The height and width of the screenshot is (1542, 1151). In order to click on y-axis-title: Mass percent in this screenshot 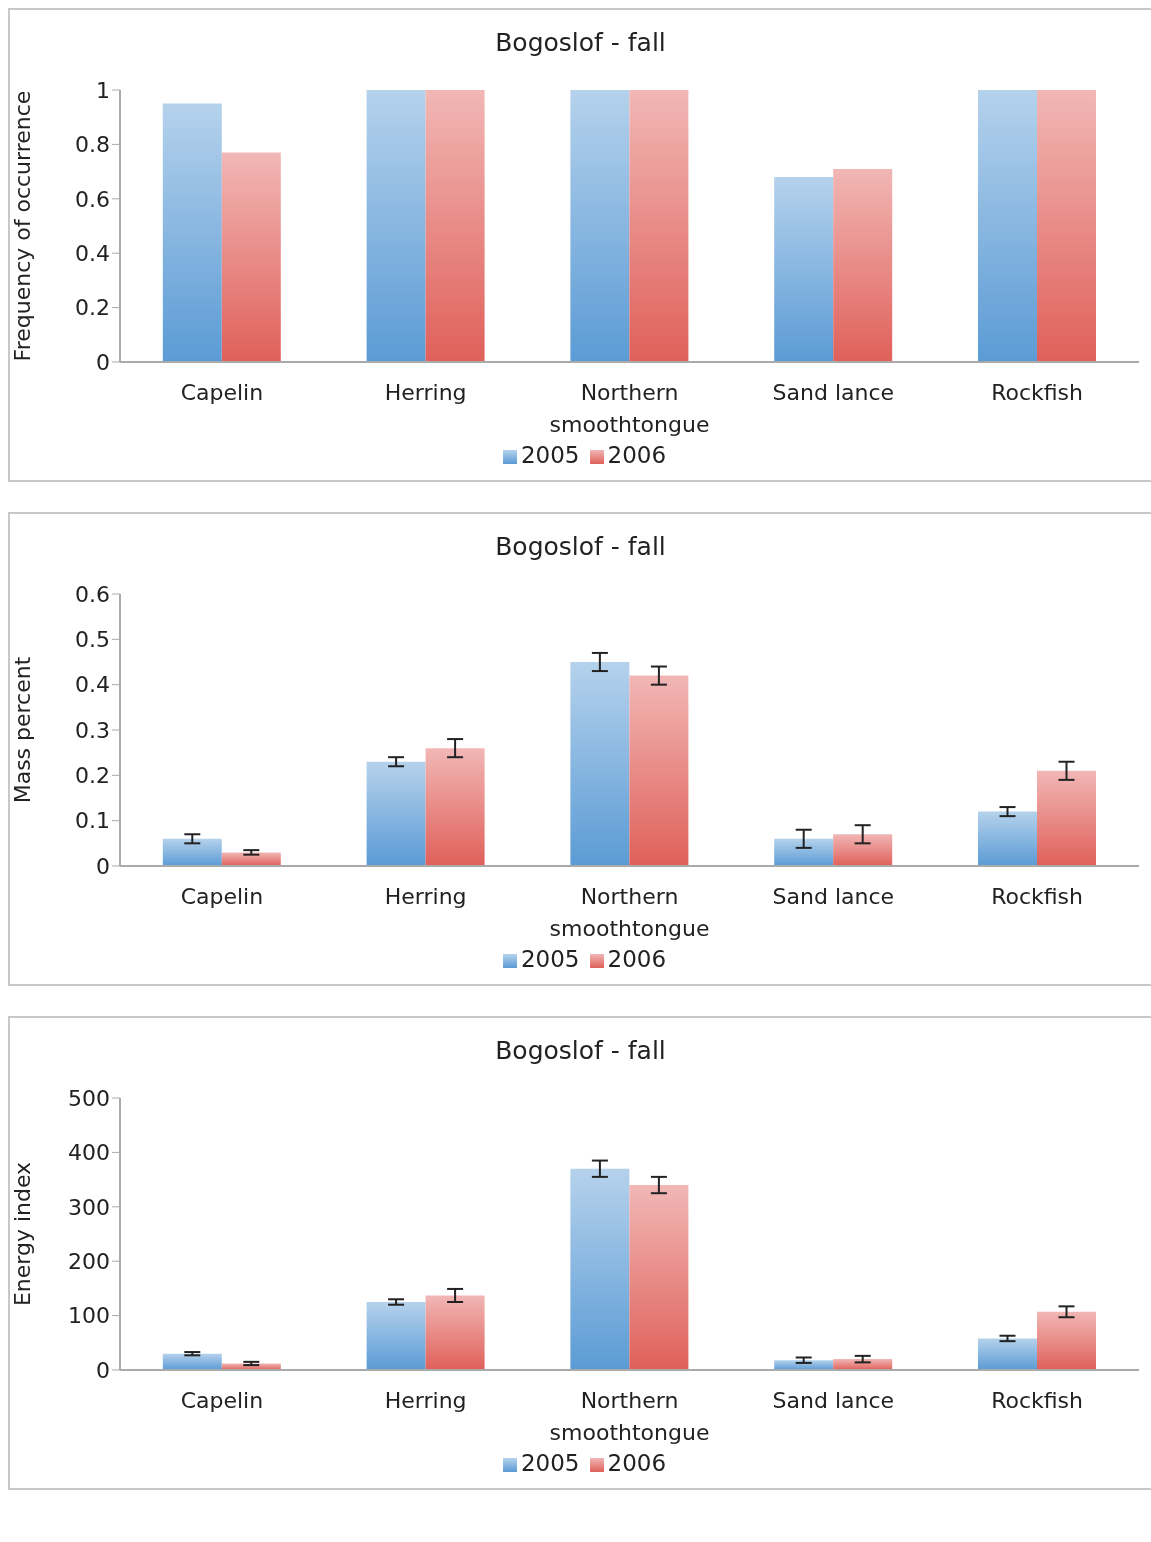, I will do `click(22, 730)`.